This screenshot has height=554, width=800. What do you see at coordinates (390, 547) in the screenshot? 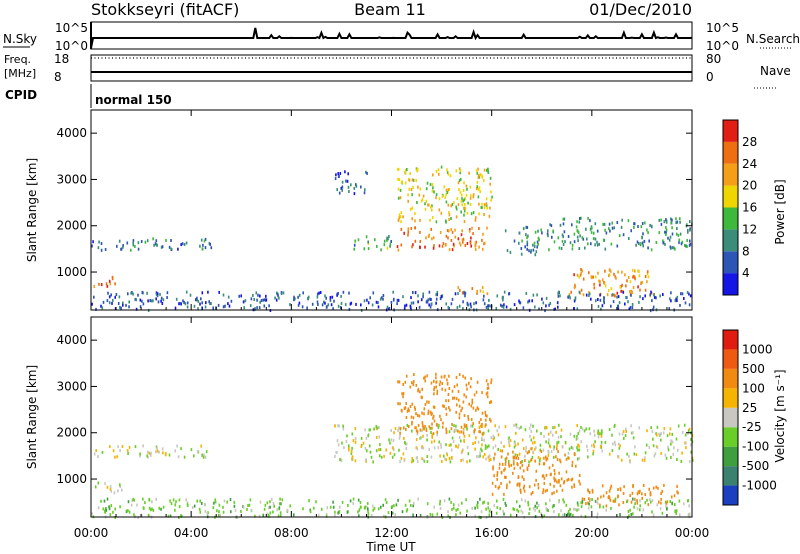
I see `x-axis-label: Time UT` at bounding box center [390, 547].